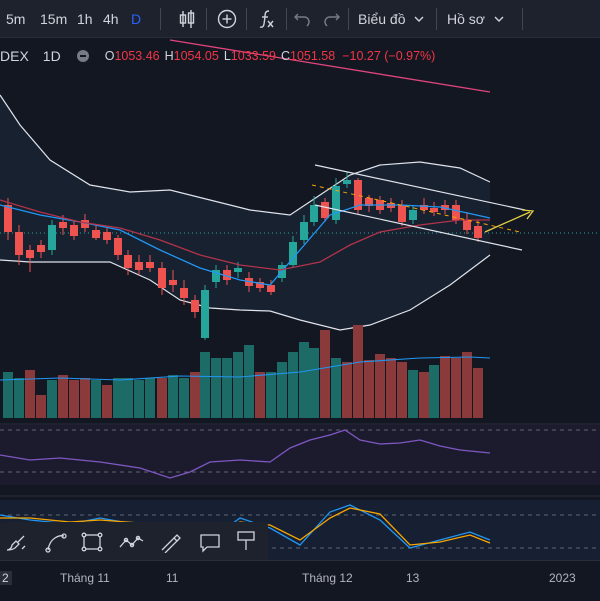 This screenshot has height=601, width=600. Describe the element at coordinates (418, 227) in the screenshot. I see `channel-lower` at that location.